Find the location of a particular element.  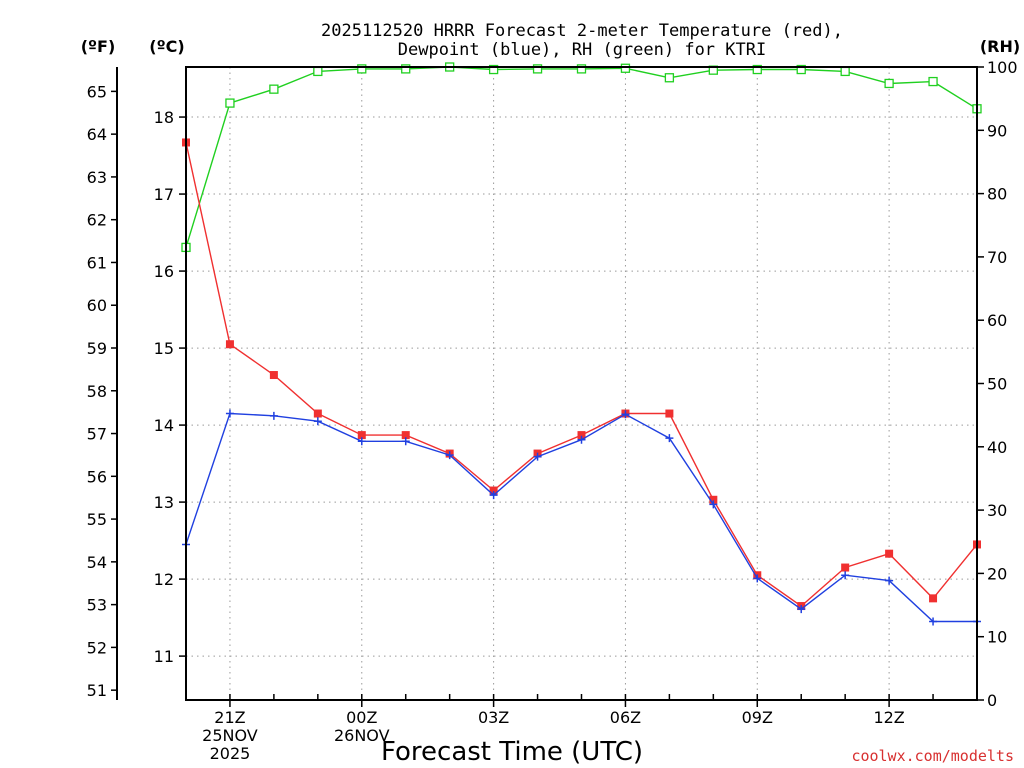

x-tick-label: 25NOV is located at coordinates (230, 735).